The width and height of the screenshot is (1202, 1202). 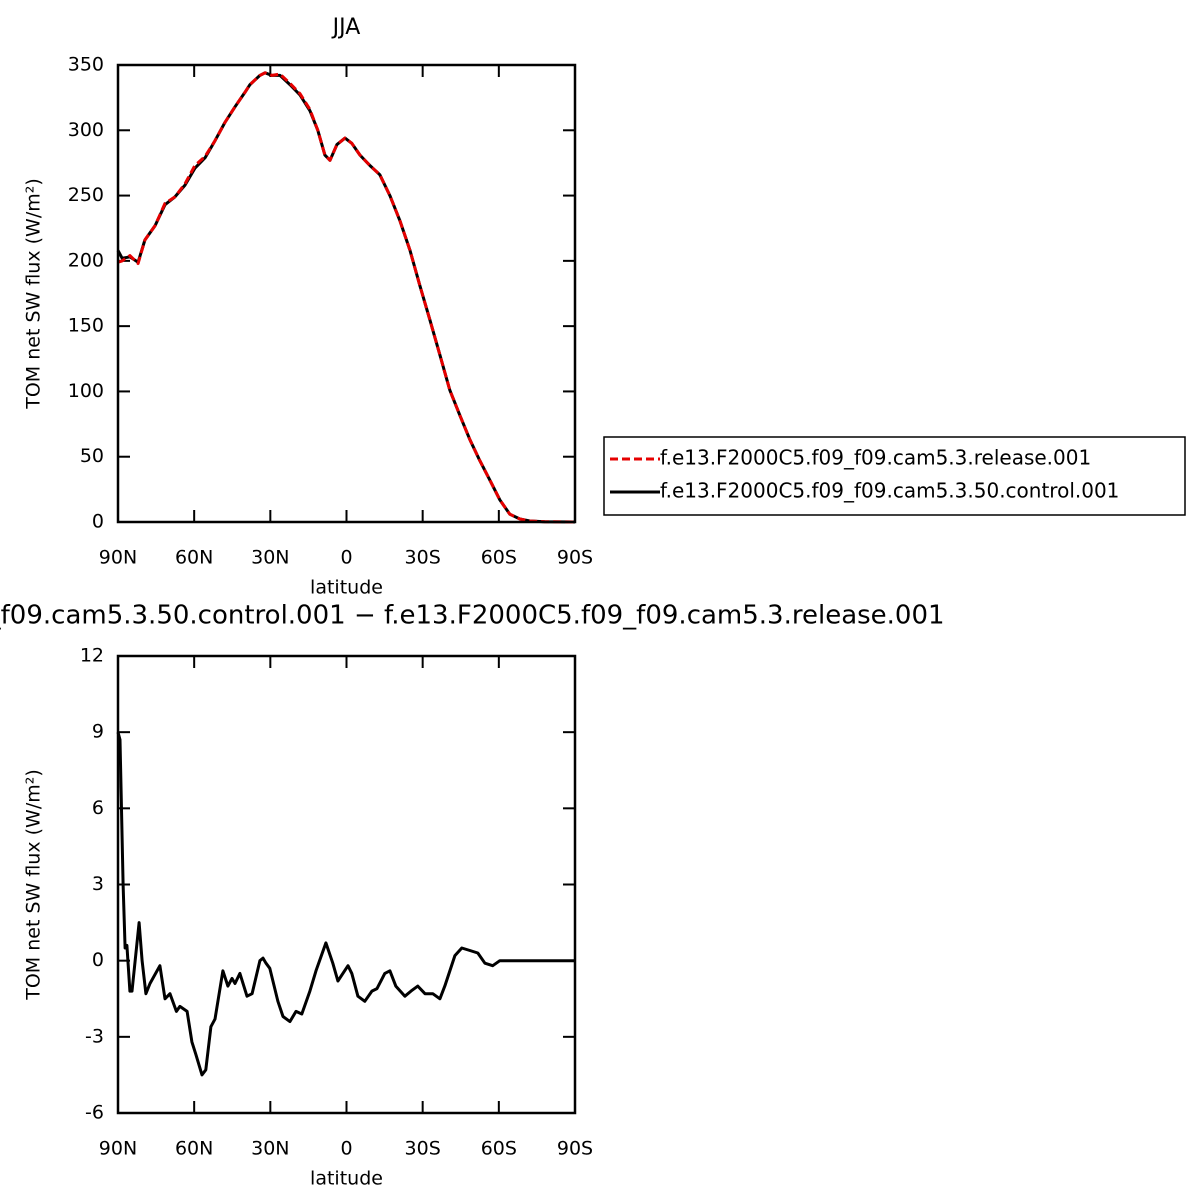 I want to click on y-tick-label: 300, so click(x=86, y=130).